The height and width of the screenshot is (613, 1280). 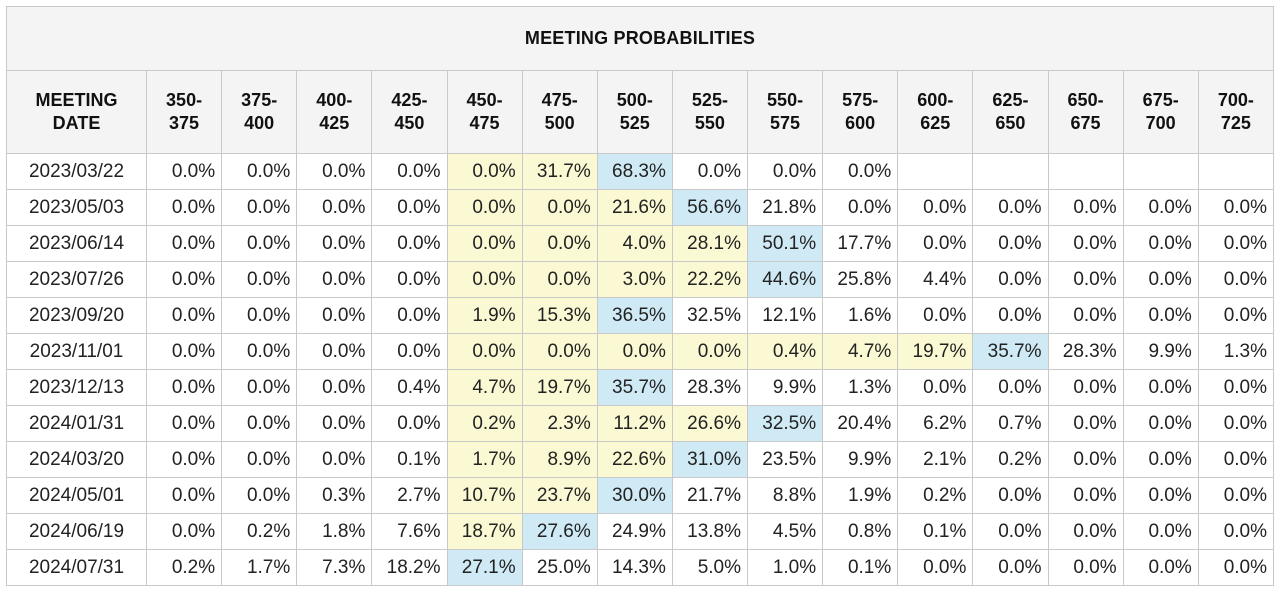 What do you see at coordinates (484, 315) in the screenshot?
I see `probability-cell: 1.9%` at bounding box center [484, 315].